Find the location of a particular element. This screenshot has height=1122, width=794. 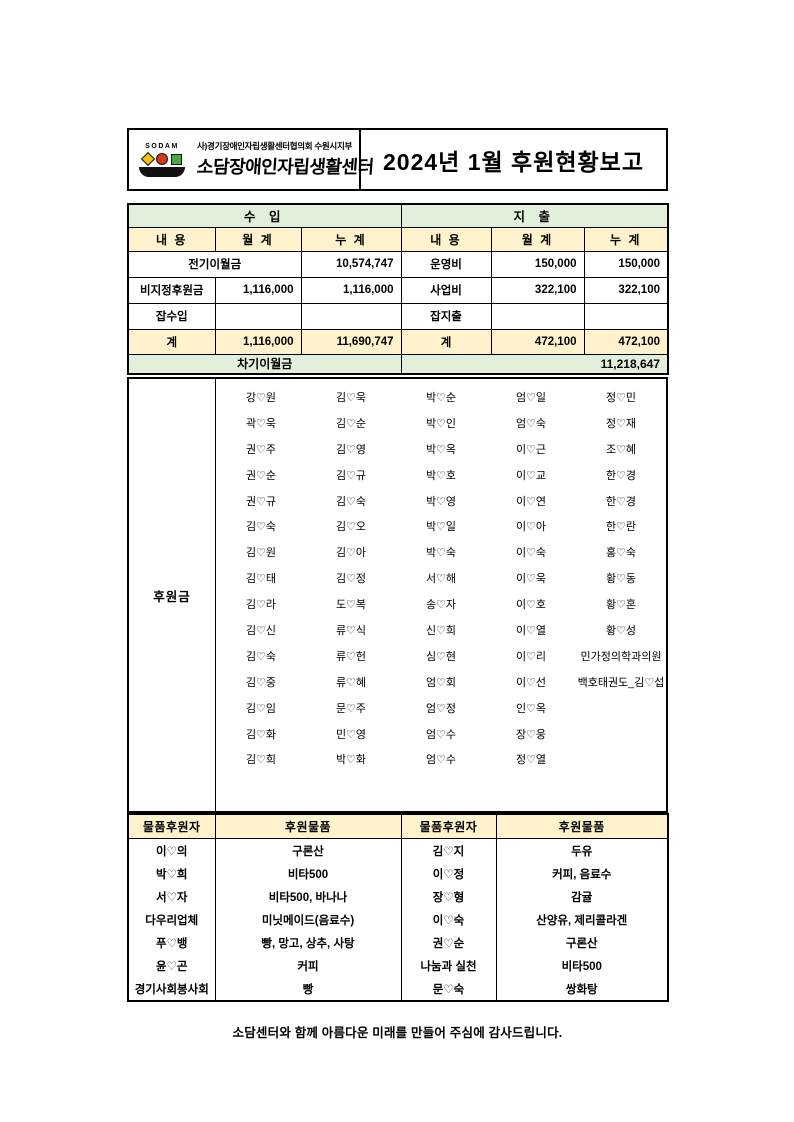

donor-name: 박♡순 is located at coordinates (441, 397).